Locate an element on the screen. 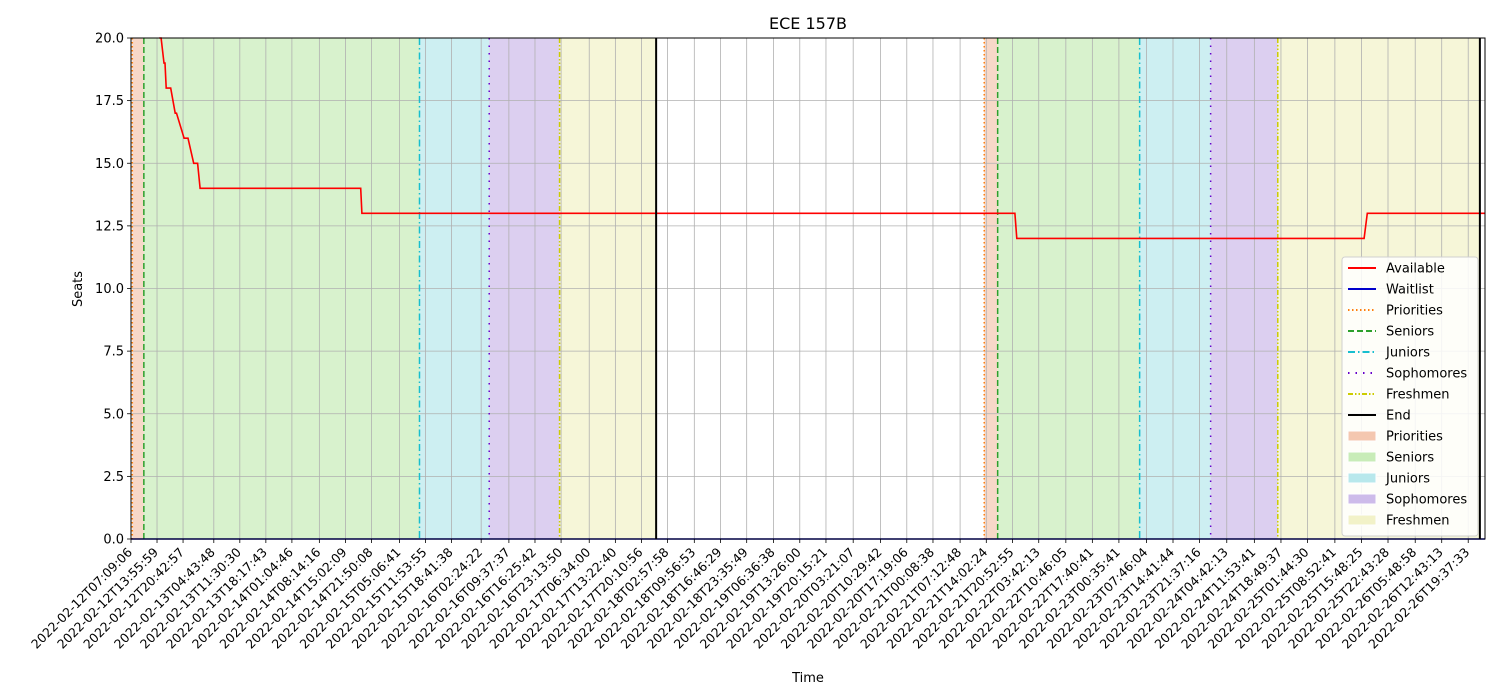 This screenshot has width=1500, height=700. y-tick-label: 2.5 is located at coordinates (113, 477).